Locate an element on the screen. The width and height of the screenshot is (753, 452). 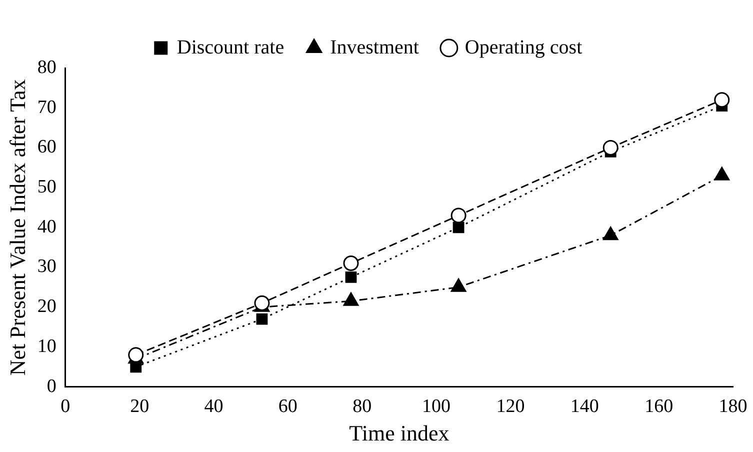
y-axis-title: Net Present Value Index after Tax is located at coordinates (17, 227).